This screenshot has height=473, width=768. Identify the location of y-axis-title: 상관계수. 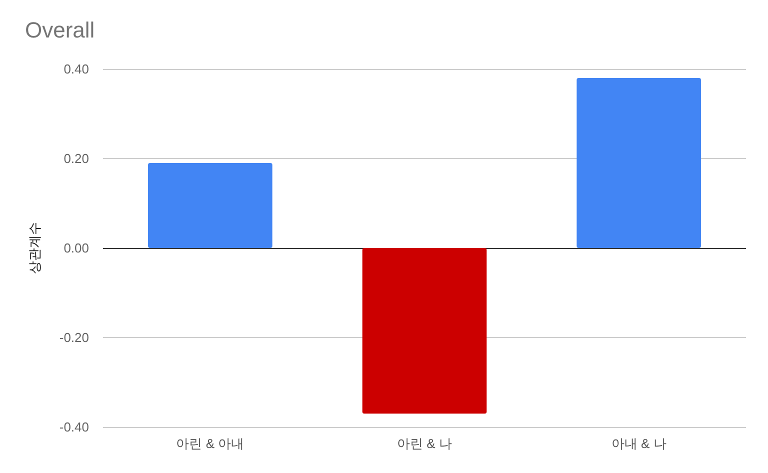
(34, 248).